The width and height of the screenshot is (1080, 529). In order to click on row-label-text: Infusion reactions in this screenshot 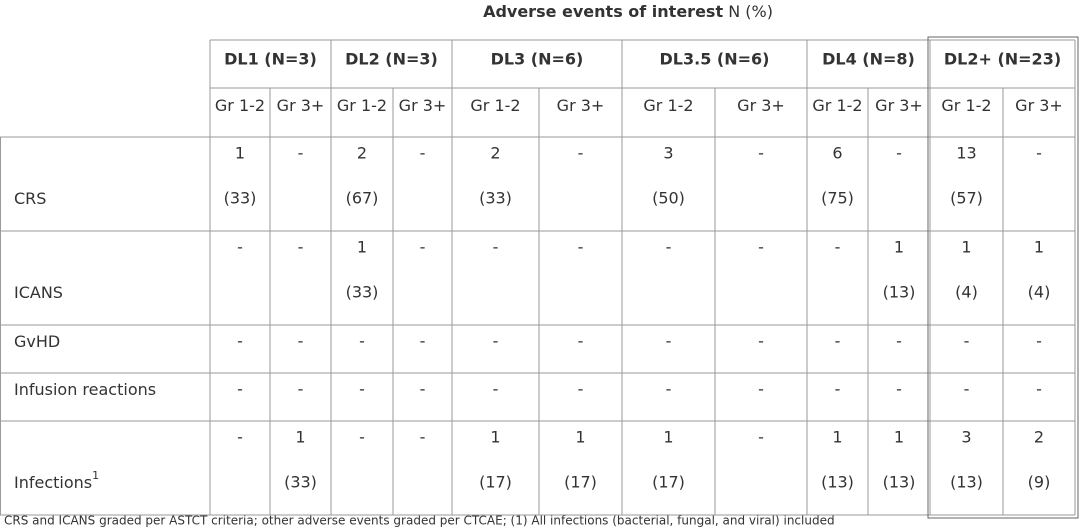, I will do `click(85, 389)`.